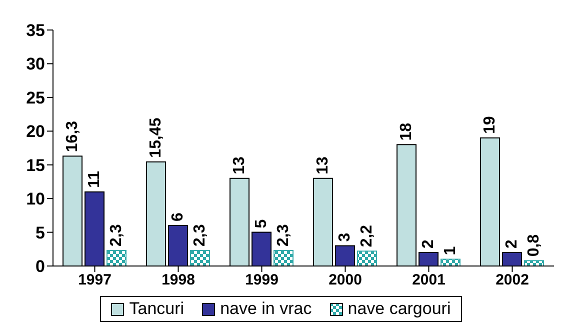 The height and width of the screenshot is (334, 576). What do you see at coordinates (95, 280) in the screenshot?
I see `x-tick-label: 1997` at bounding box center [95, 280].